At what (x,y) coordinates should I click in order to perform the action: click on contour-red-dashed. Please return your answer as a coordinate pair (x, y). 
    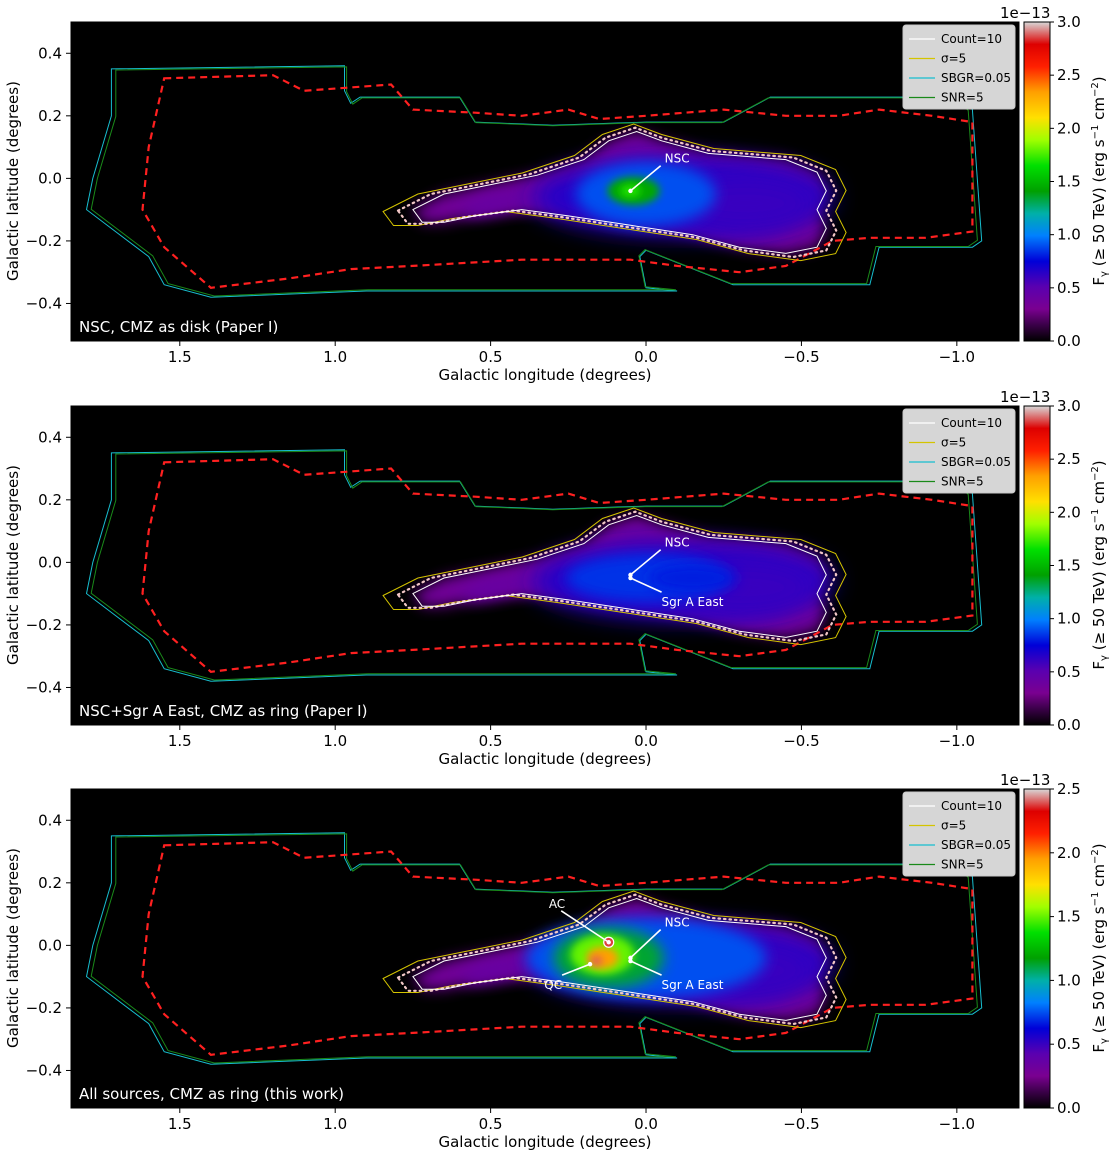
    Looking at the image, I should click on (557, 181).